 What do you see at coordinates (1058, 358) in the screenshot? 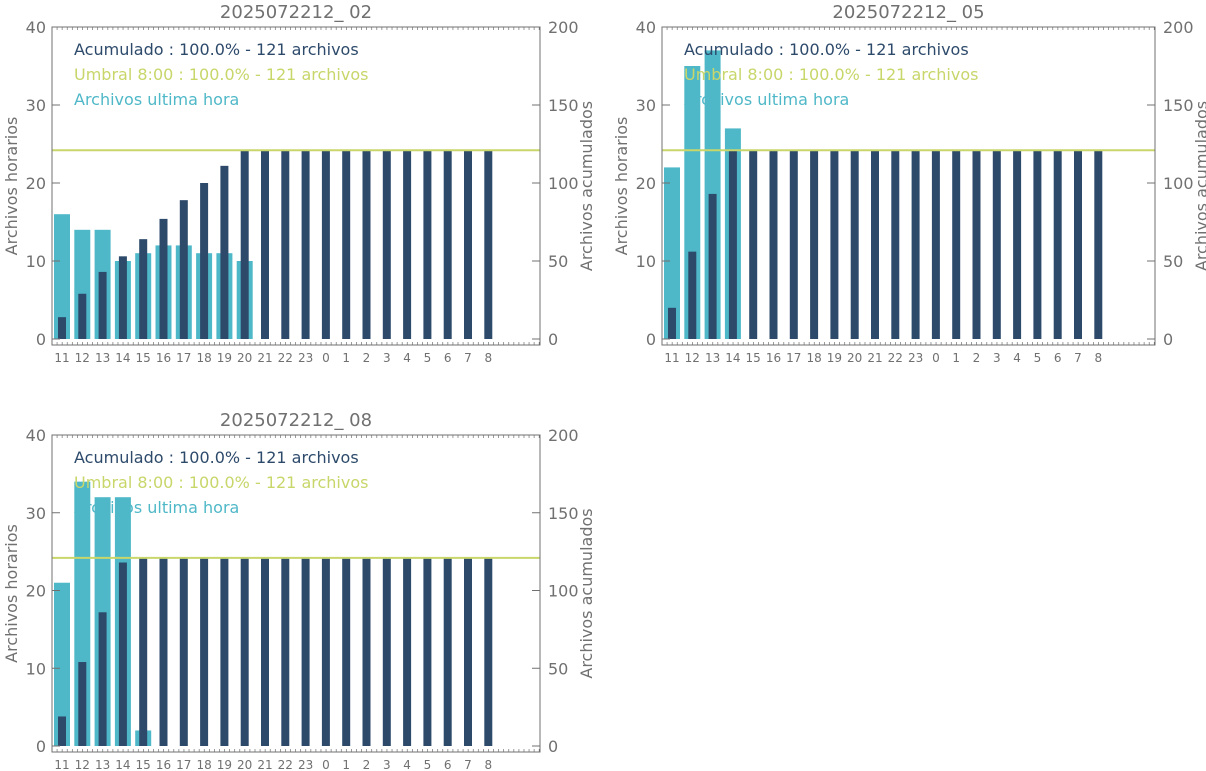
I see `x-tick-label: 6` at bounding box center [1058, 358].